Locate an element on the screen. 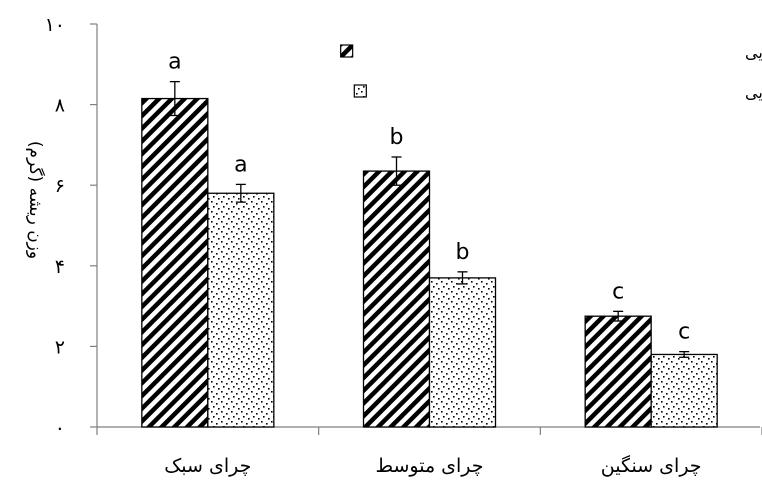  y-tick-label: ۱۰ is located at coordinates (55, 25).